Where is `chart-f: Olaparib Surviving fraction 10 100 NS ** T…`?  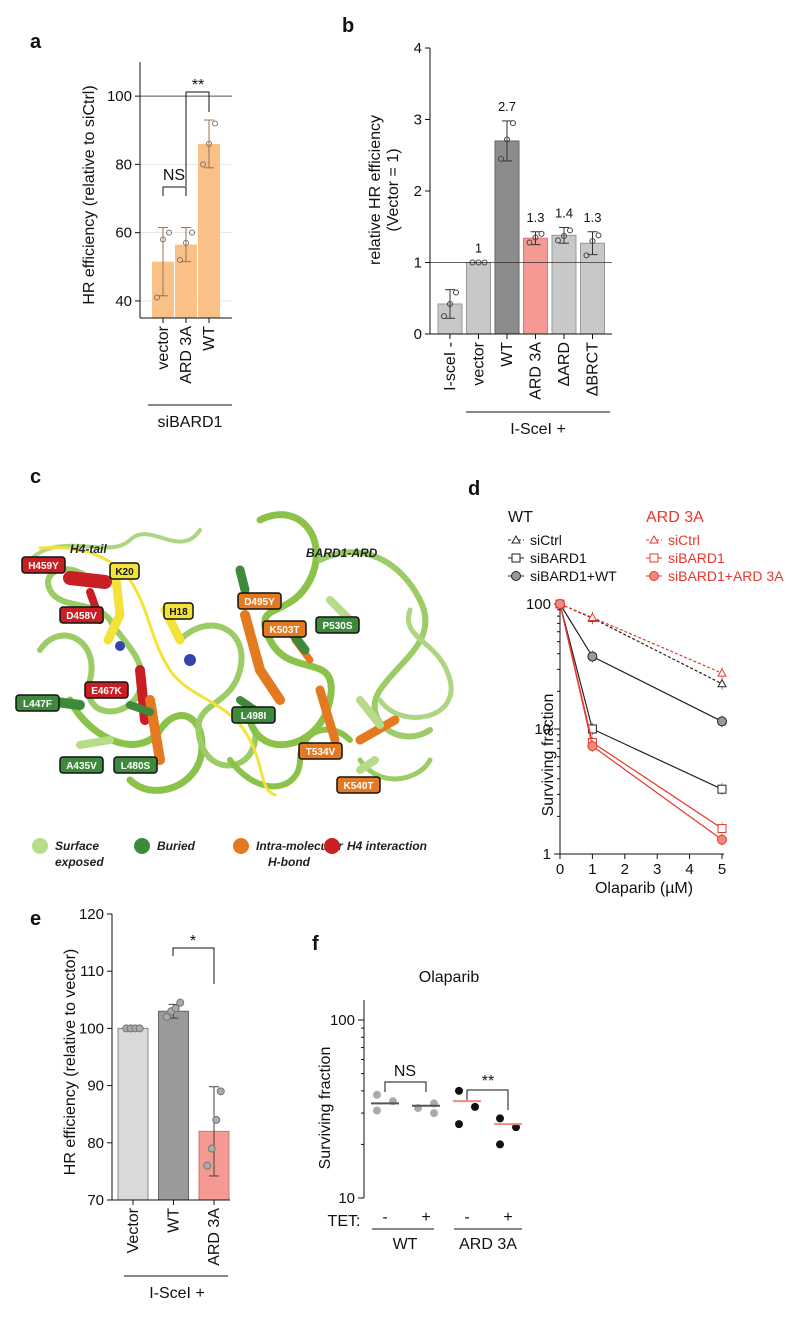
chart-f: Olaparib Surviving fraction 10 100 NS ** T… is located at coordinates (419, 1111).